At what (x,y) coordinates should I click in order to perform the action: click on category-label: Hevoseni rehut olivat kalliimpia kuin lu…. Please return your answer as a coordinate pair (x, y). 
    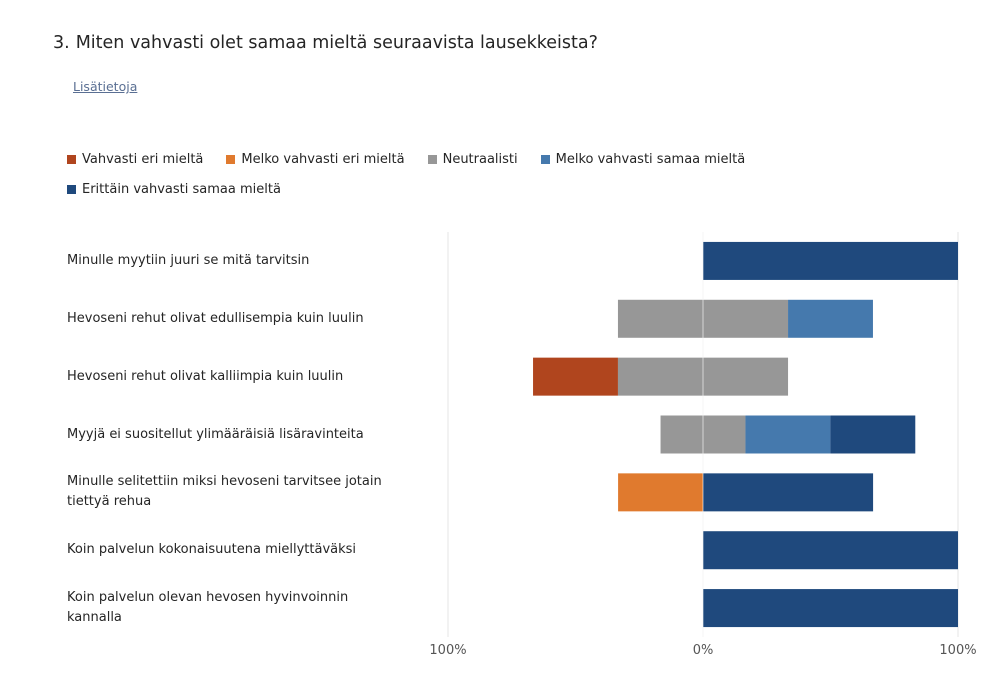
    Looking at the image, I should click on (205, 376).